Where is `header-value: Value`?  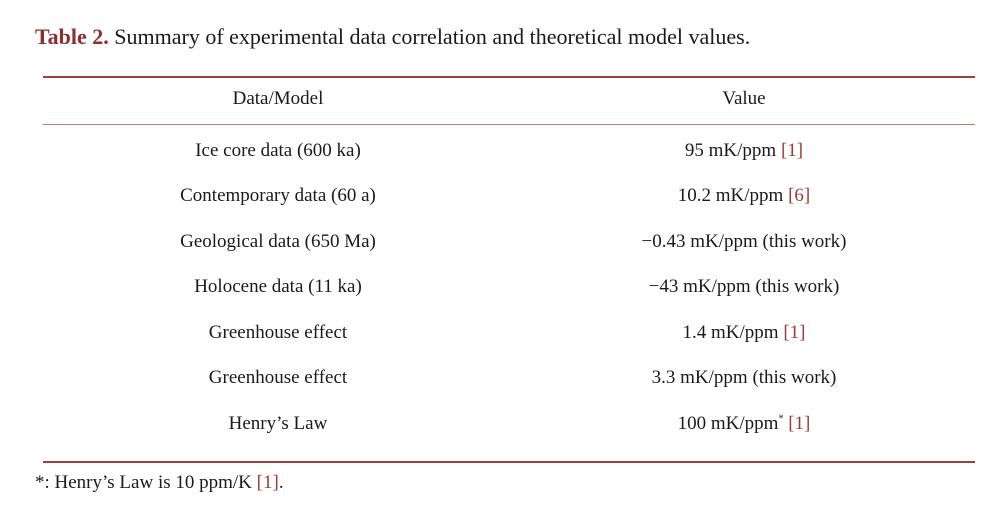
header-value: Value is located at coordinates (744, 98).